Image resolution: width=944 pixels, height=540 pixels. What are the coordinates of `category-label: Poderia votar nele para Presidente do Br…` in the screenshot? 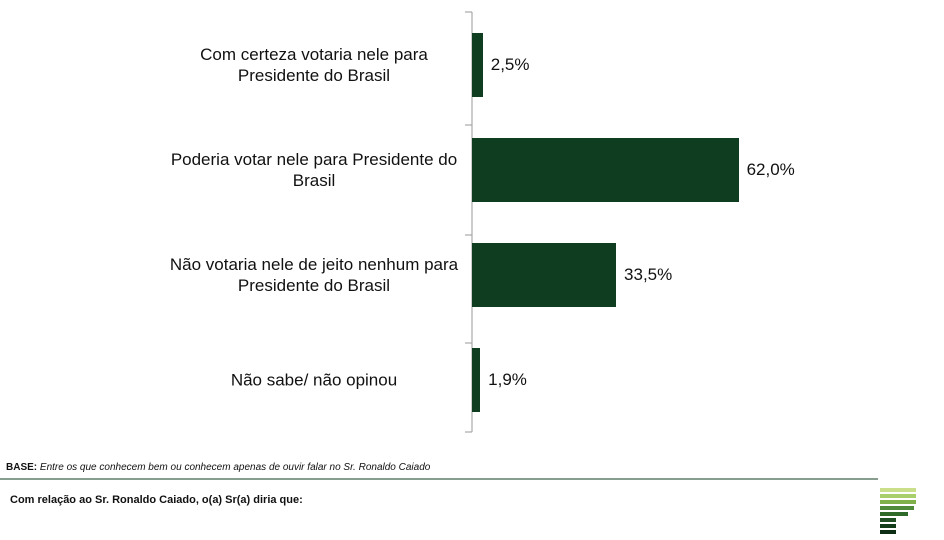 It's located at (314, 169).